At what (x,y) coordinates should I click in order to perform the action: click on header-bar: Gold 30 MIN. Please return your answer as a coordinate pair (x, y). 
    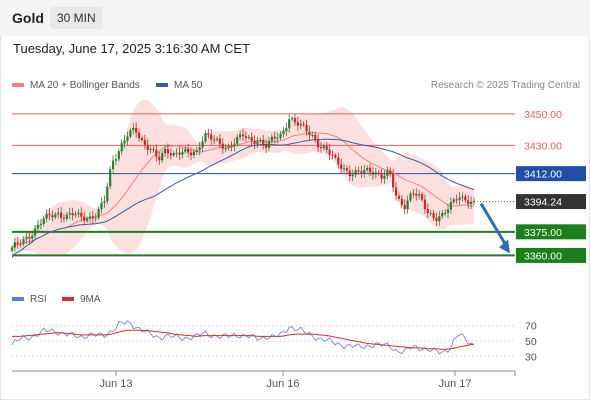
    Looking at the image, I should click on (295, 18).